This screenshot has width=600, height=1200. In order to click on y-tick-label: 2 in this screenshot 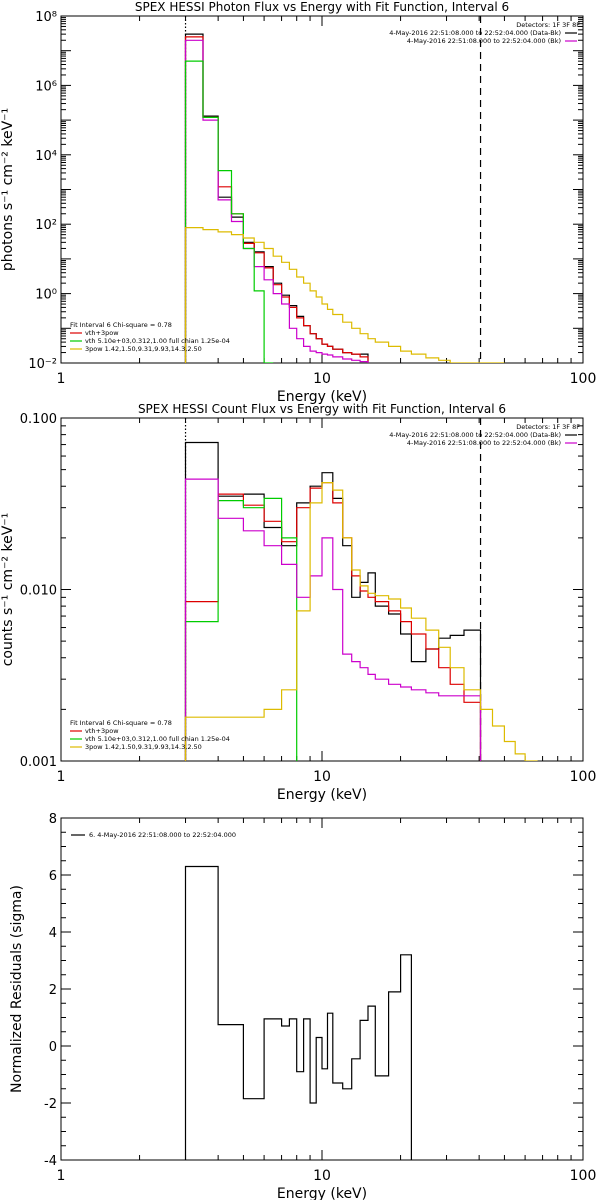, I will do `click(53, 990)`.